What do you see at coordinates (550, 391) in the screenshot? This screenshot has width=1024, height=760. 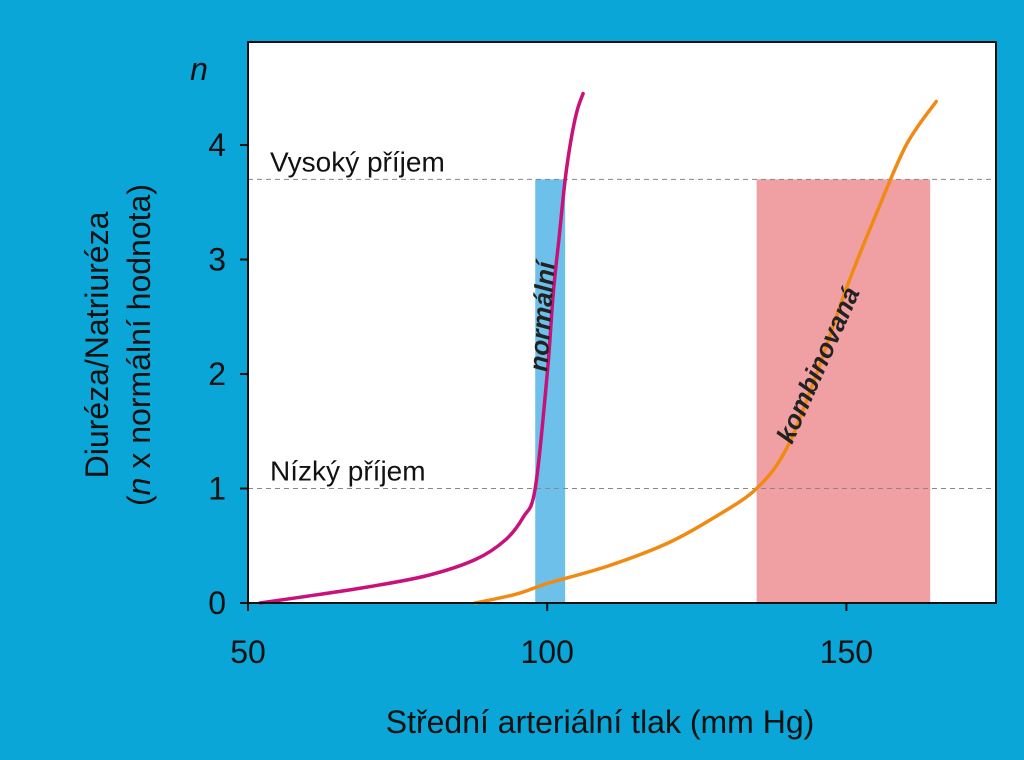 I see `normal-band` at bounding box center [550, 391].